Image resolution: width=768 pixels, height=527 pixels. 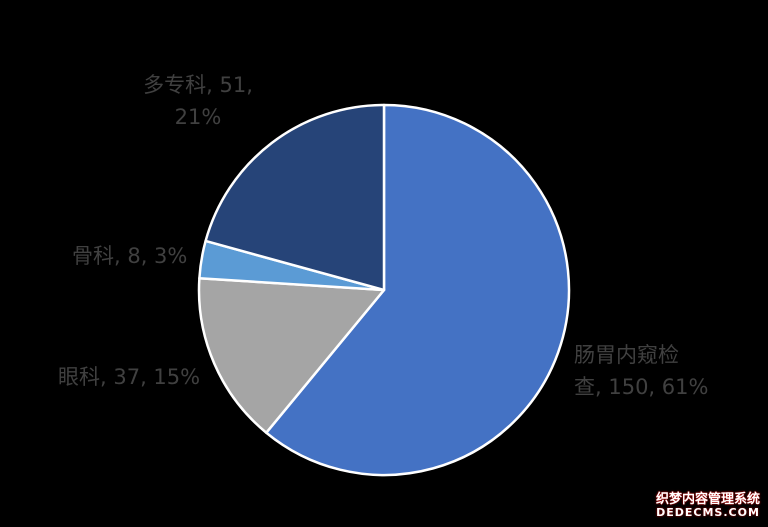 What do you see at coordinates (708, 512) in the screenshot?
I see `watermark-domain: DEDECMS.COM` at bounding box center [708, 512].